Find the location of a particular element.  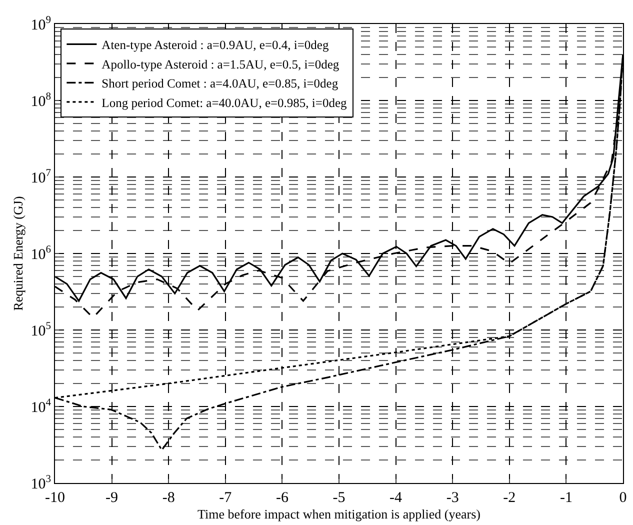

x-tick-label: -6 is located at coordinates (282, 498).